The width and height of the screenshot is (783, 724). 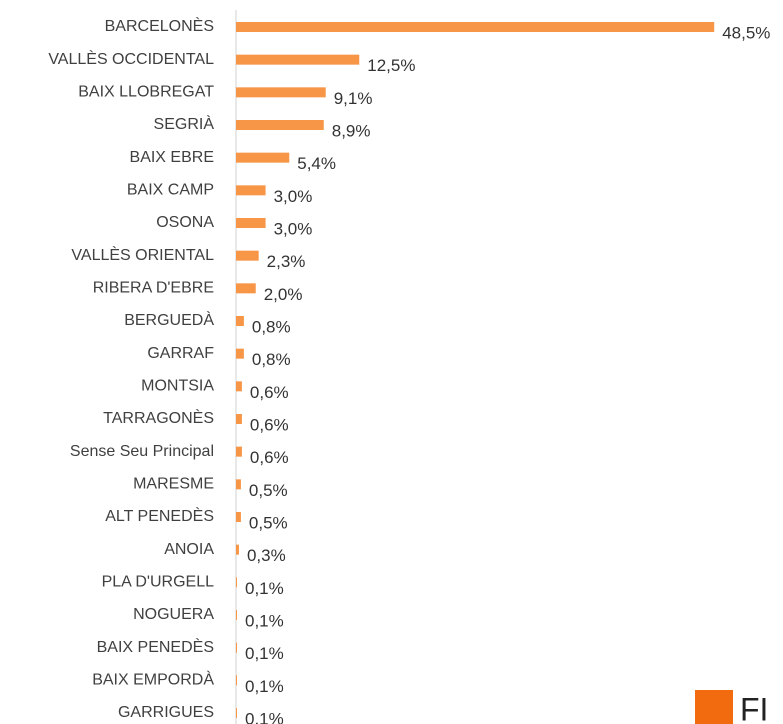 I want to click on category-label: PLA D'URGELL, so click(x=158, y=582).